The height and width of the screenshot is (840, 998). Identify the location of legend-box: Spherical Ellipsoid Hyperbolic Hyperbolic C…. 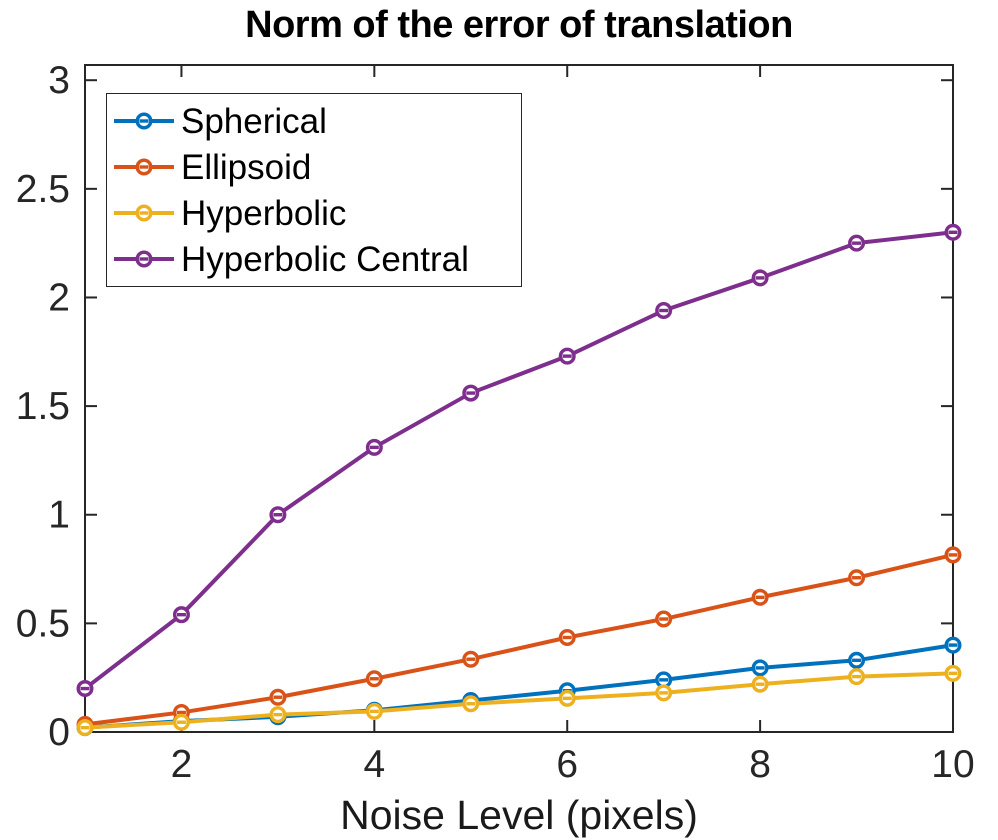
(314, 190).